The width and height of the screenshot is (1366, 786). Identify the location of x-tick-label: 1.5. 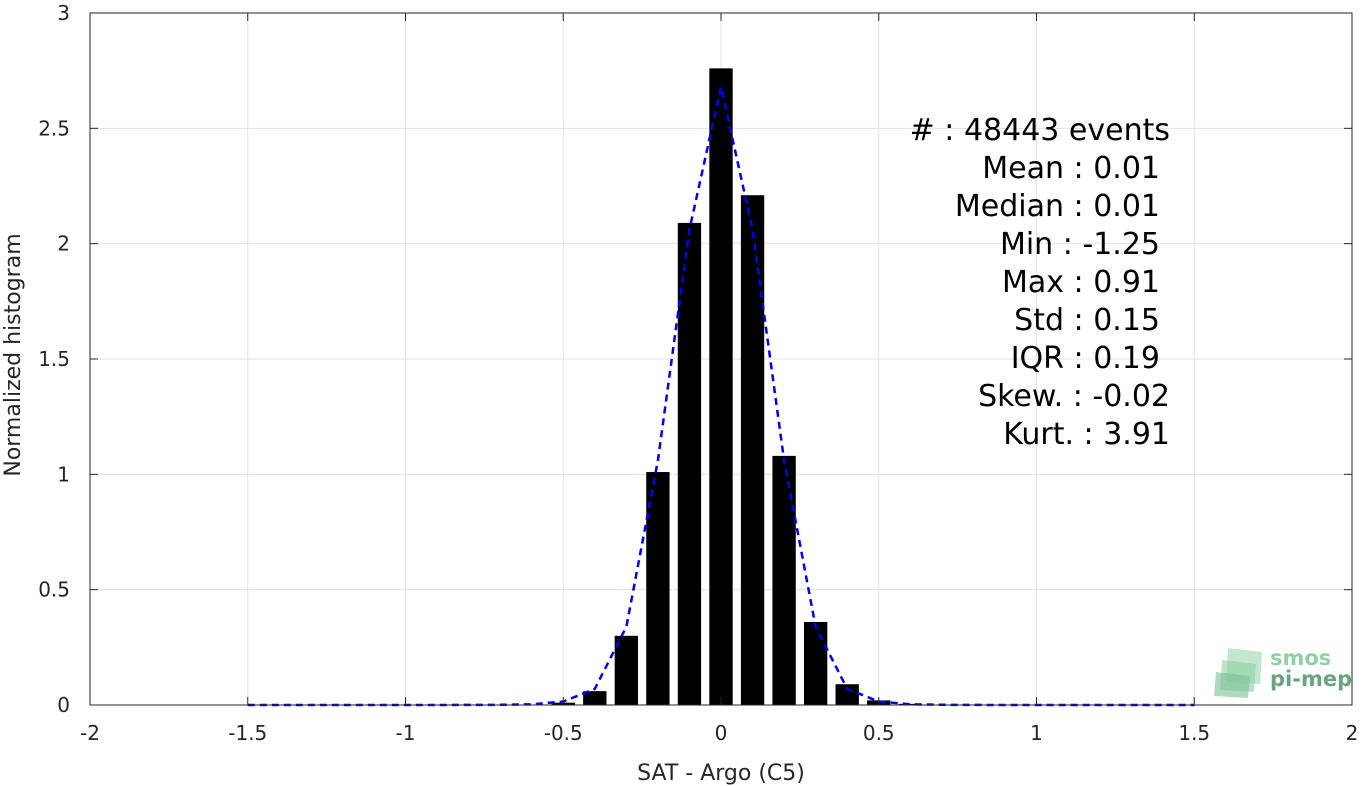
(1194, 733).